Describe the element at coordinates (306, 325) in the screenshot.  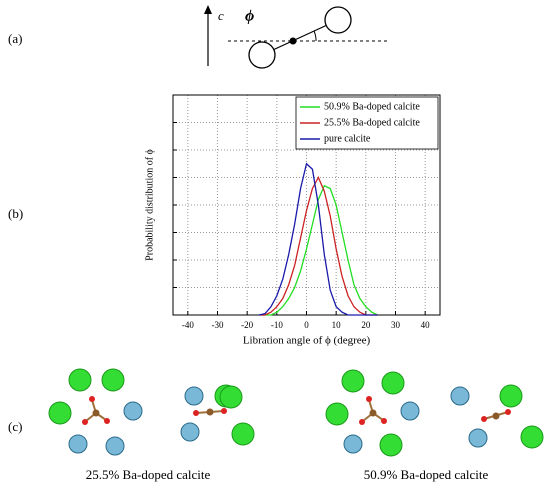
I see `x-tick-label: 0` at that location.